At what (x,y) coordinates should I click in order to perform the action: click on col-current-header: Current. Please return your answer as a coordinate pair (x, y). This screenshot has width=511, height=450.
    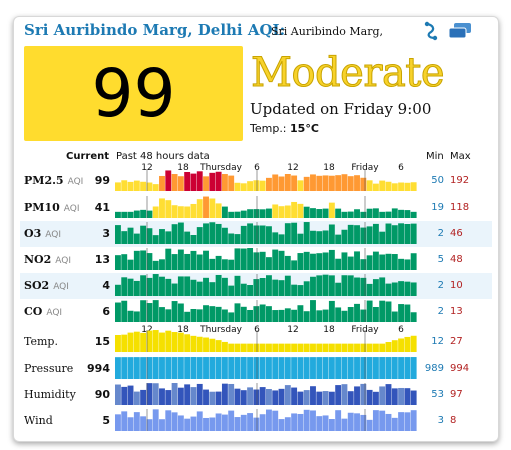
    Looking at the image, I should click on (88, 156).